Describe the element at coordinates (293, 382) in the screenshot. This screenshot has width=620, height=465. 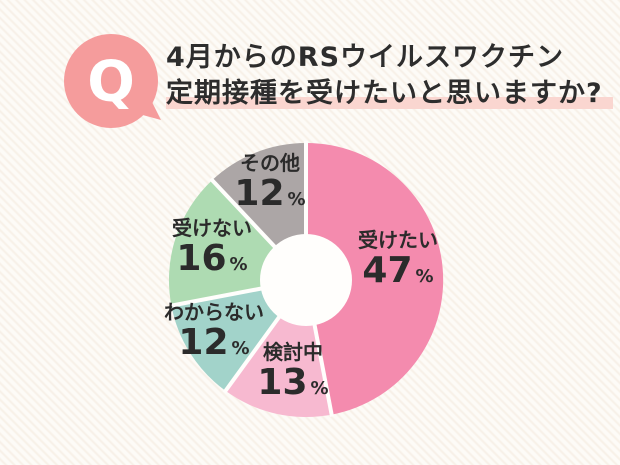
I see `slice-value: 13%` at that location.